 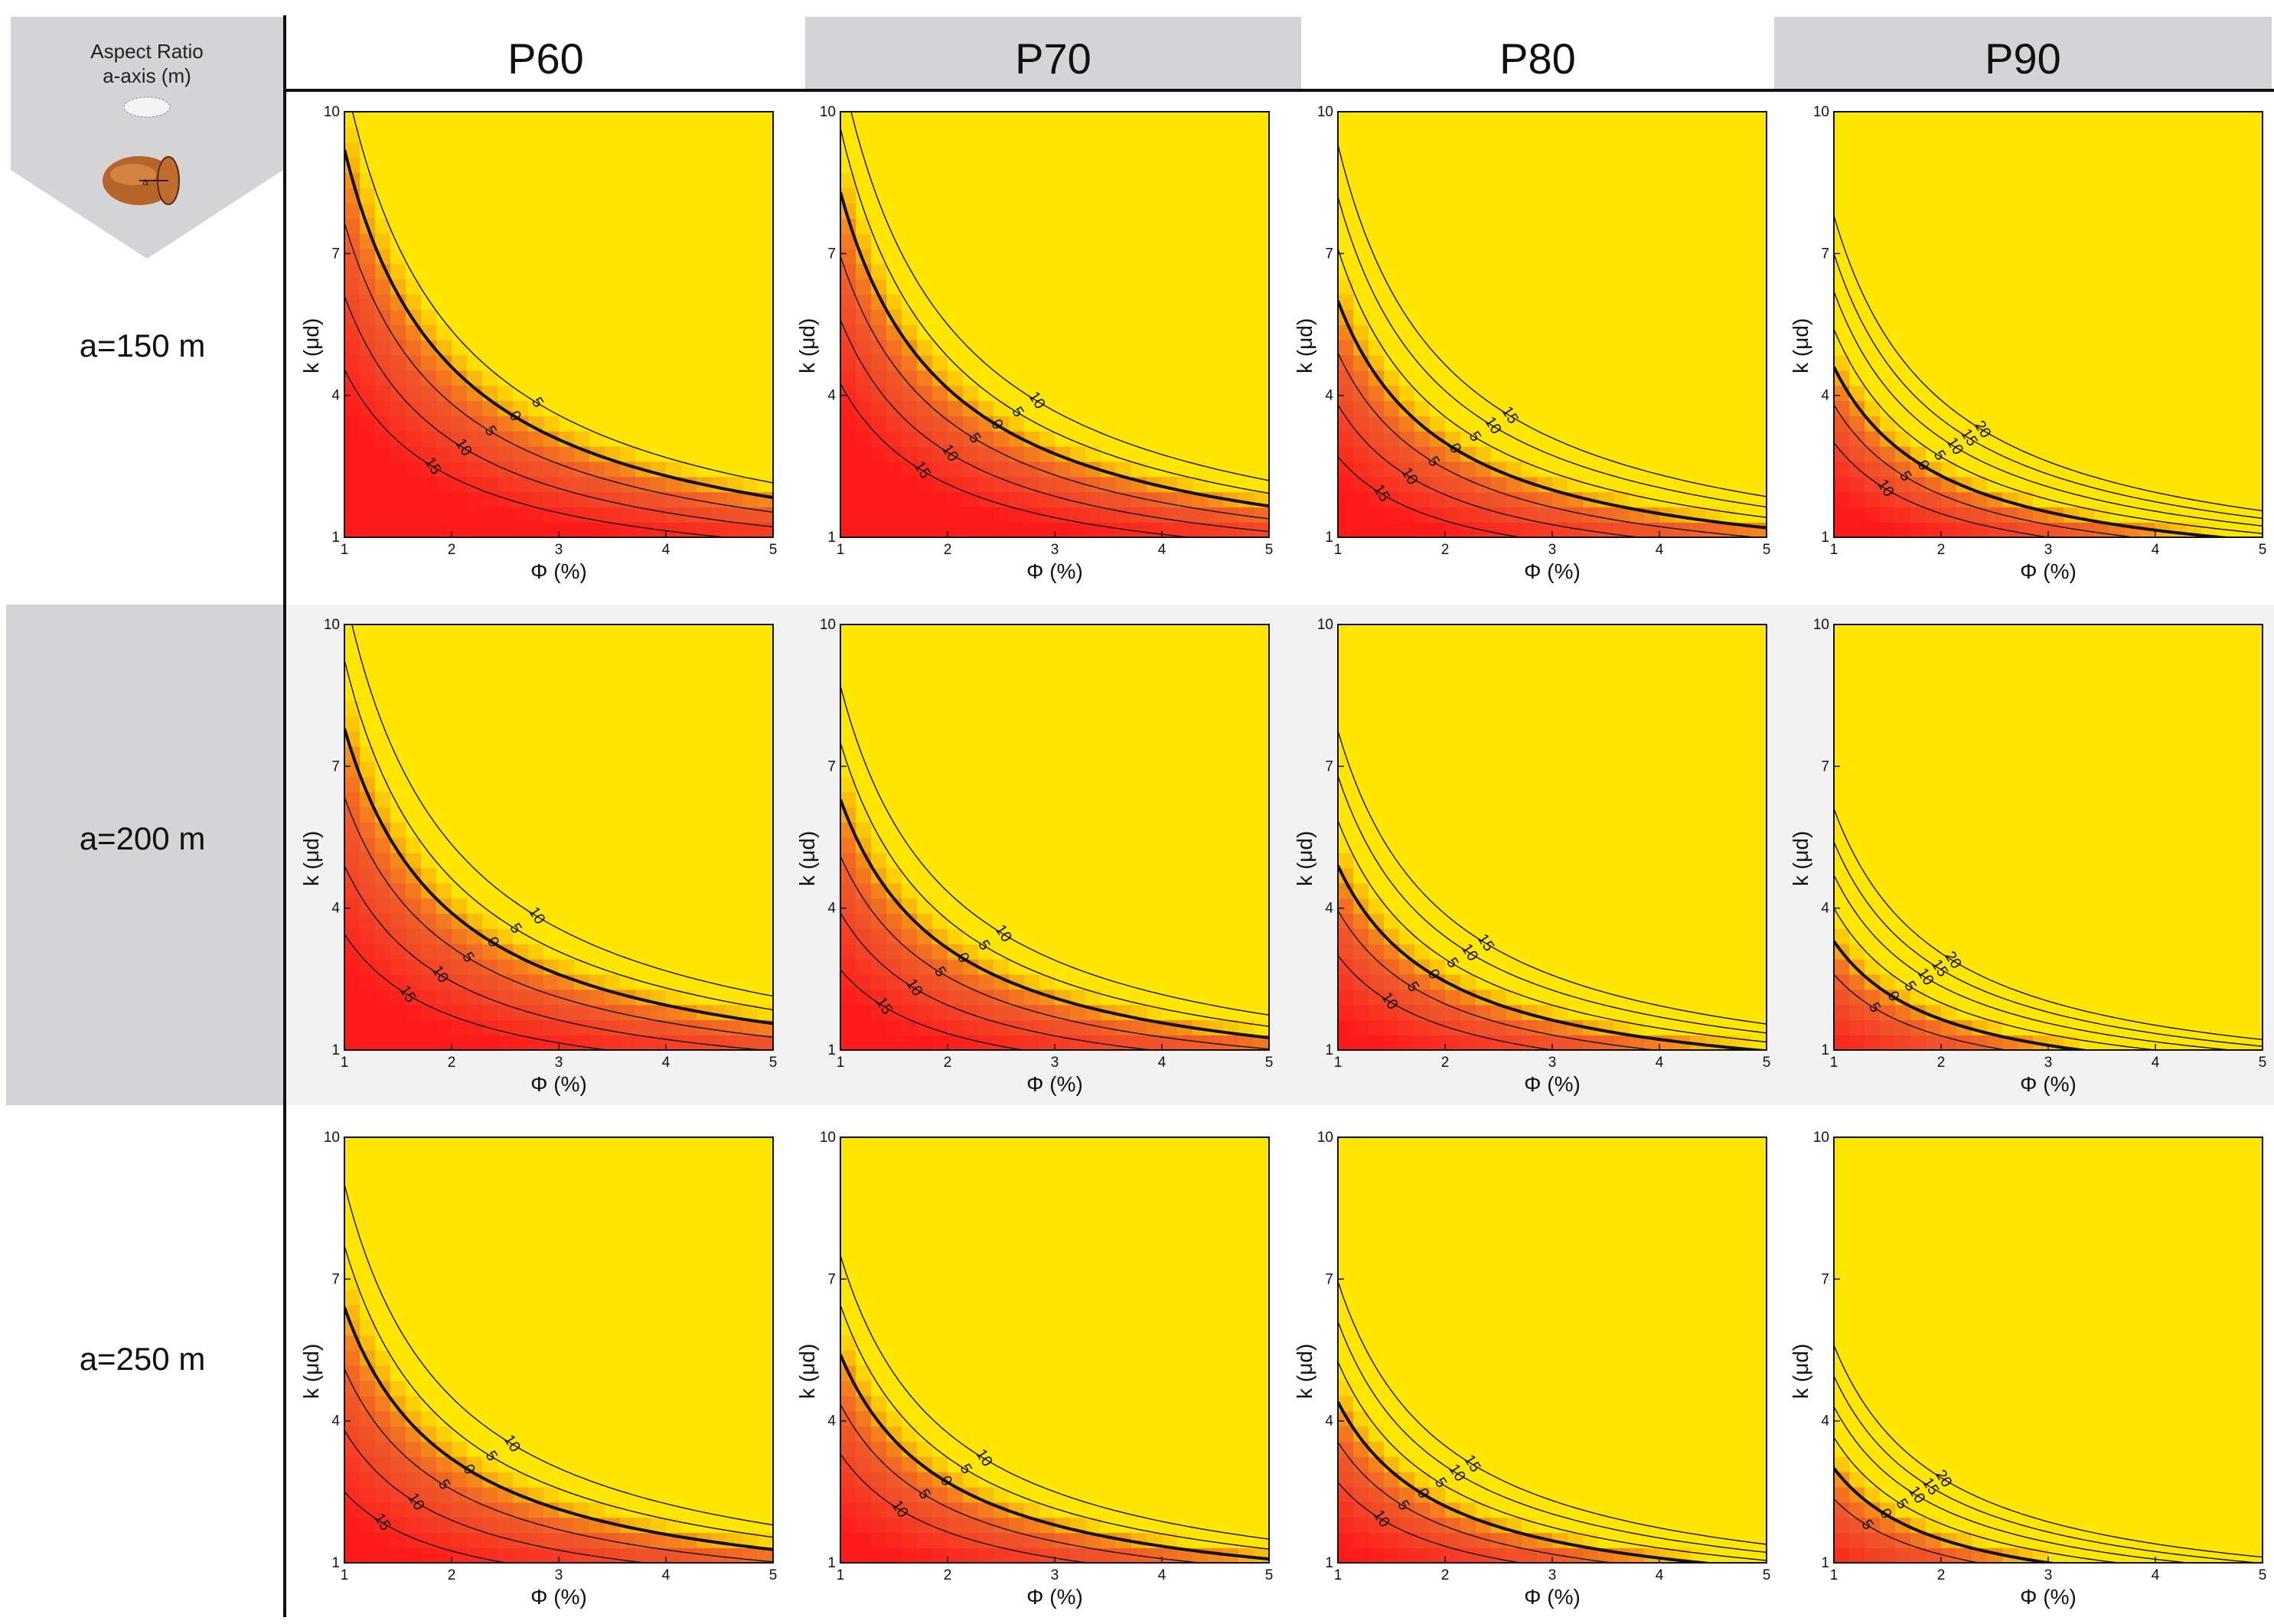 What do you see at coordinates (831, 538) in the screenshot?
I see `y-tick-label: 1` at bounding box center [831, 538].